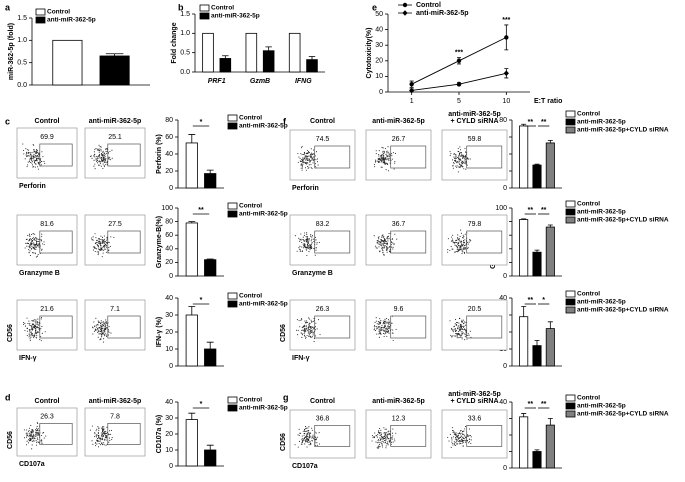  What do you see at coordinates (169, 235) in the screenshot?
I see `y-tick-label: 60` at bounding box center [169, 235].